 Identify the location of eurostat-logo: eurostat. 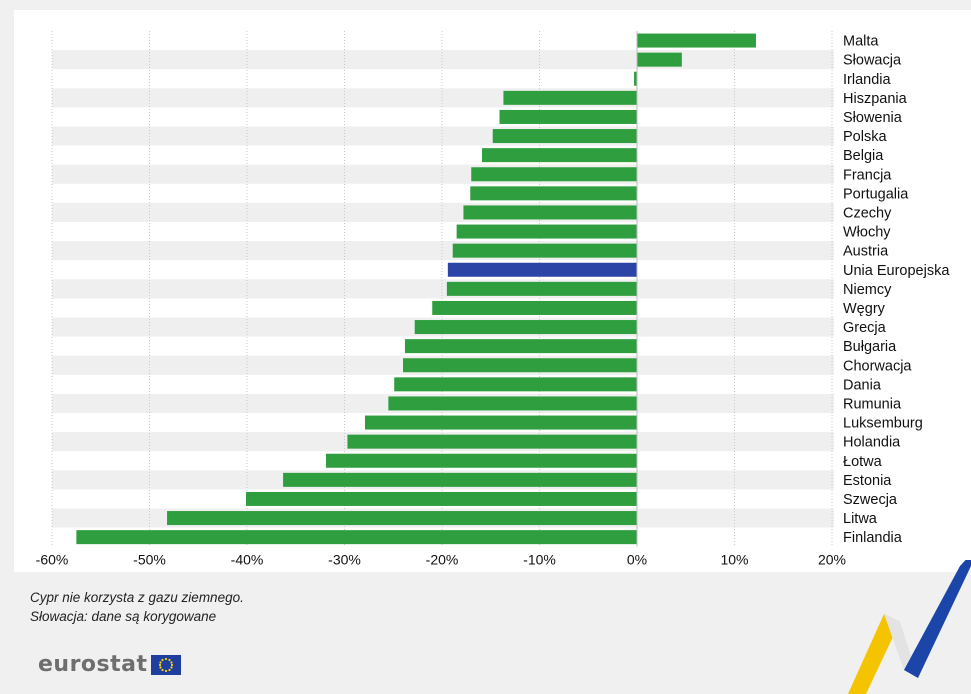
(109, 664).